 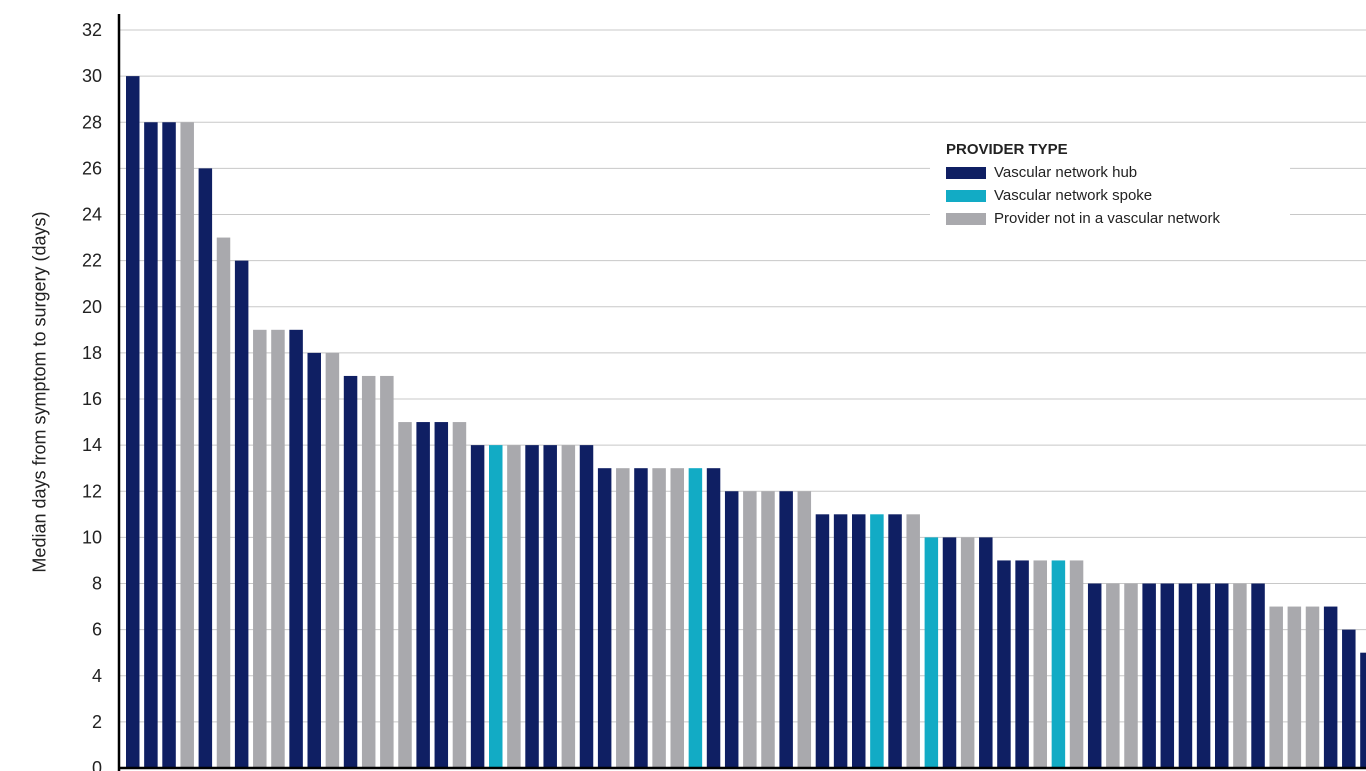 I want to click on y-tick-label: 2, so click(x=97, y=722).